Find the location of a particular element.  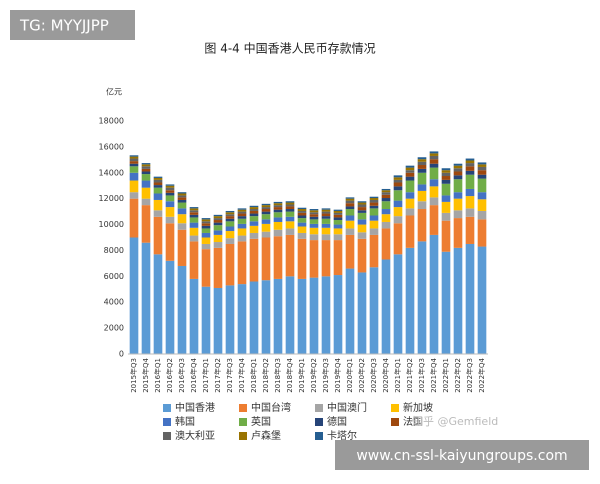

x-tick-label: 2021年Q4 is located at coordinates (433, 374).